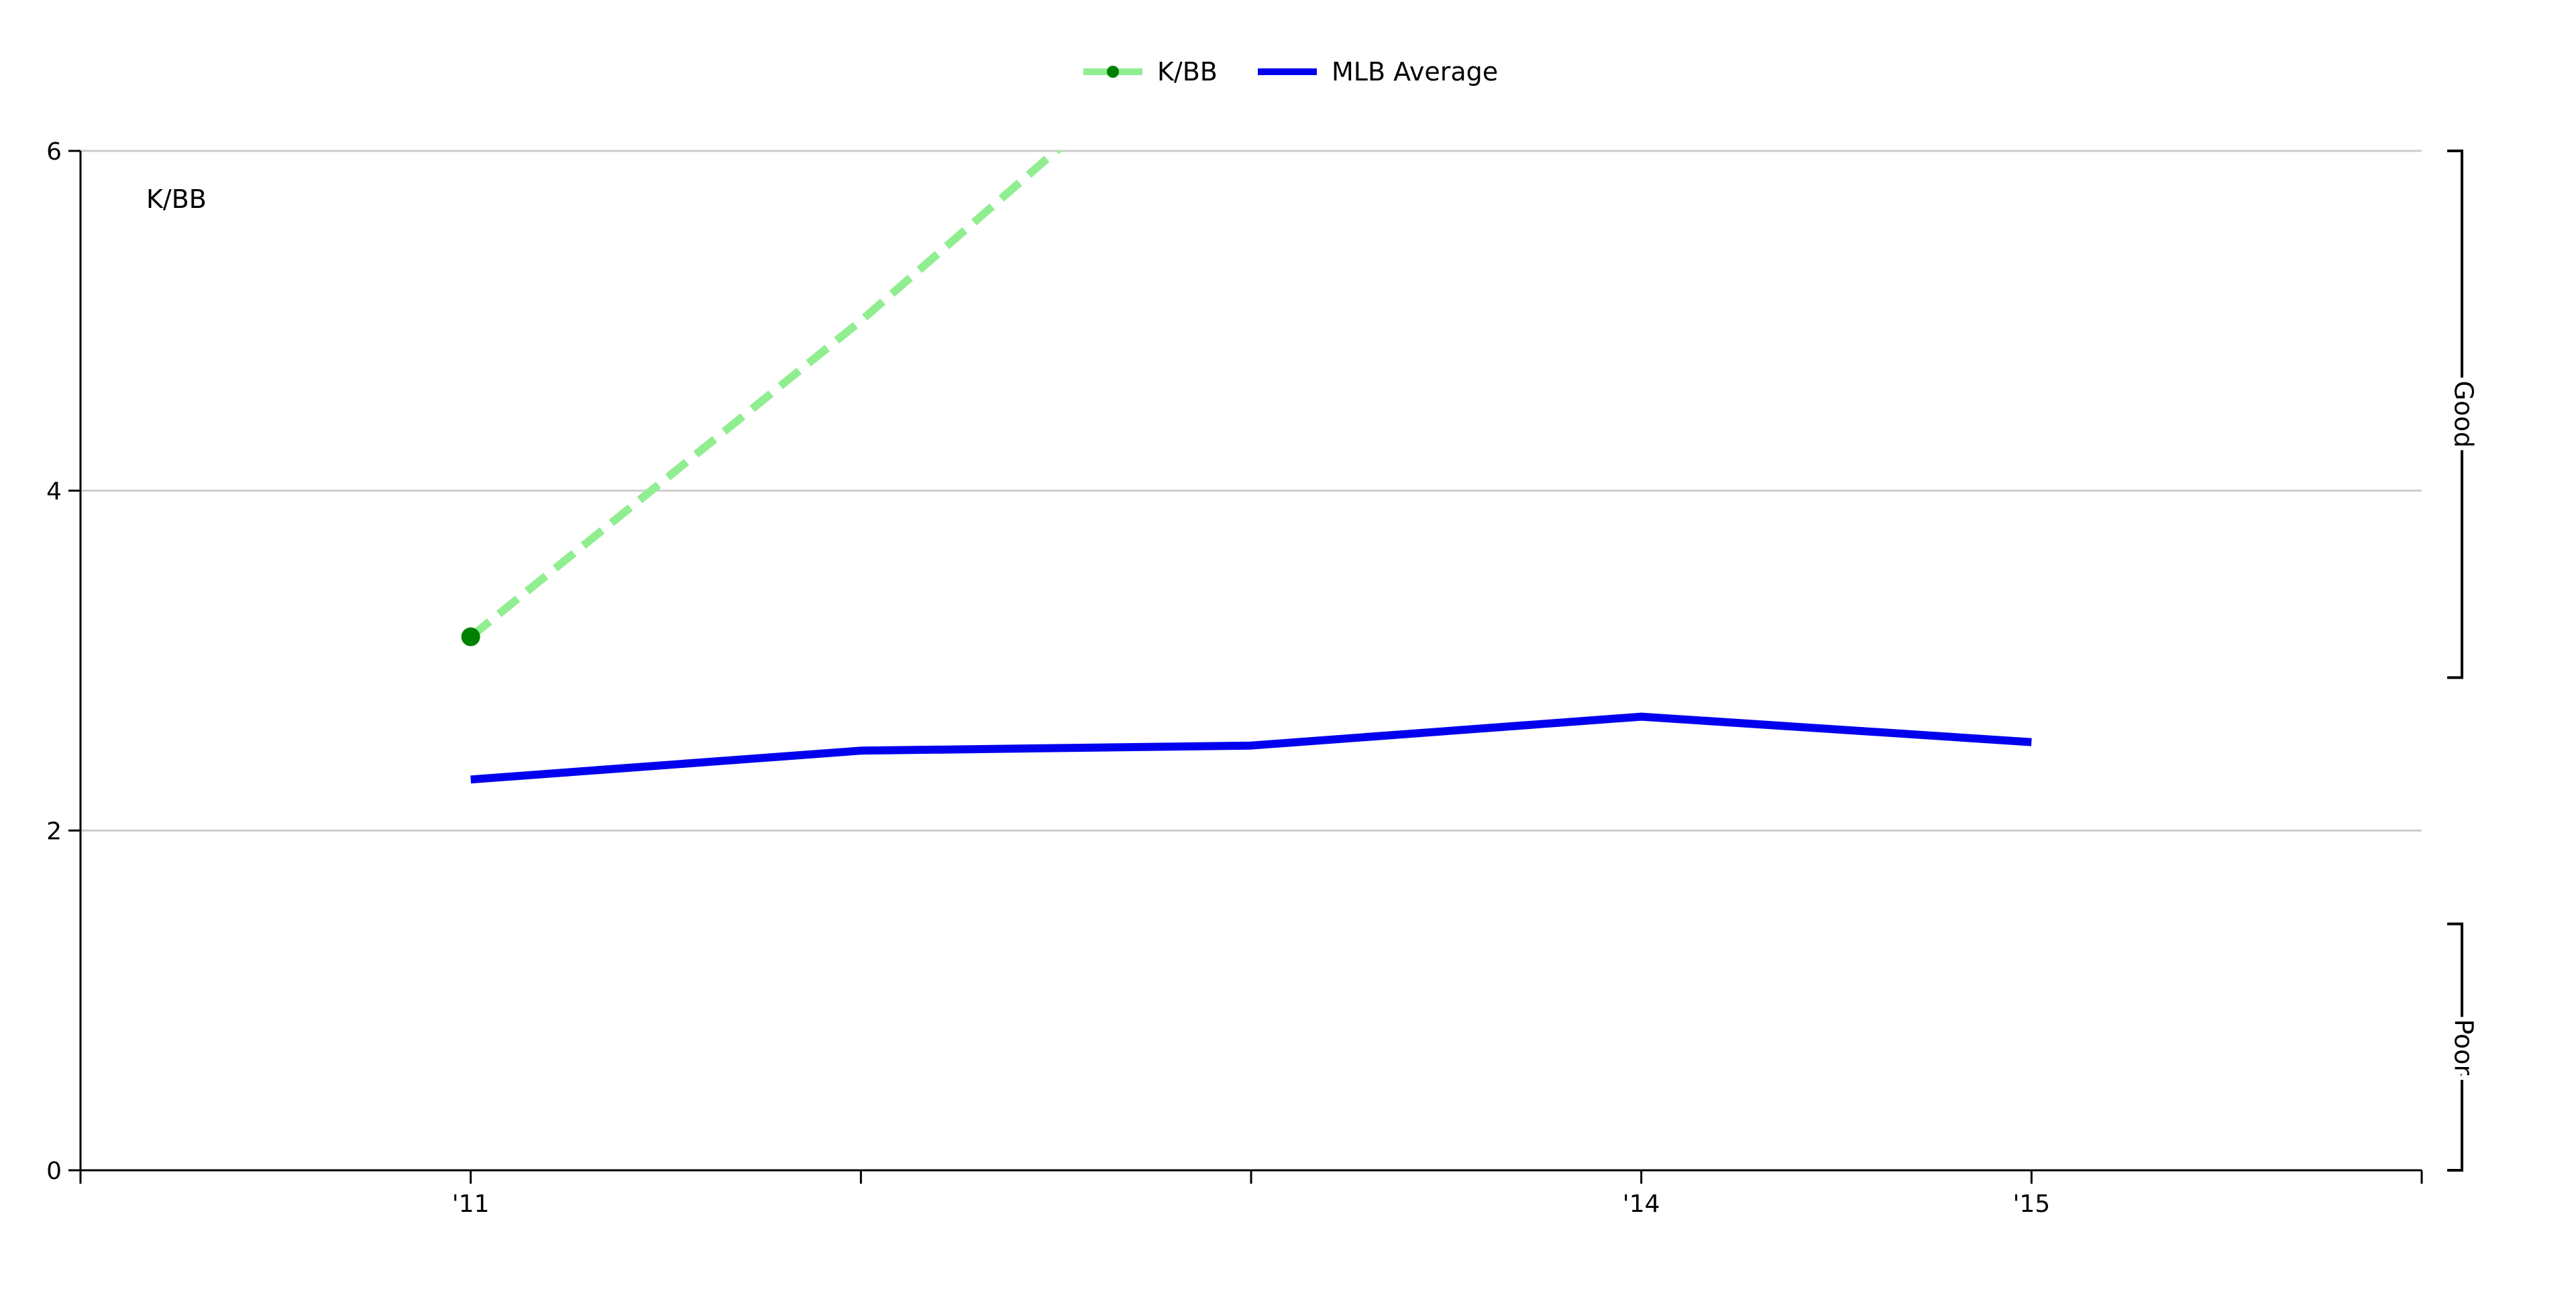  Describe the element at coordinates (54, 152) in the screenshot. I see `y-tick-label-6: 6` at that location.